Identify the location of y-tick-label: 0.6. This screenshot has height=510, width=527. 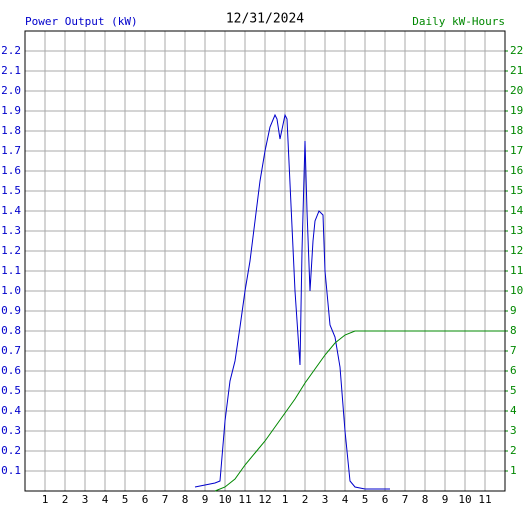
(11, 370).